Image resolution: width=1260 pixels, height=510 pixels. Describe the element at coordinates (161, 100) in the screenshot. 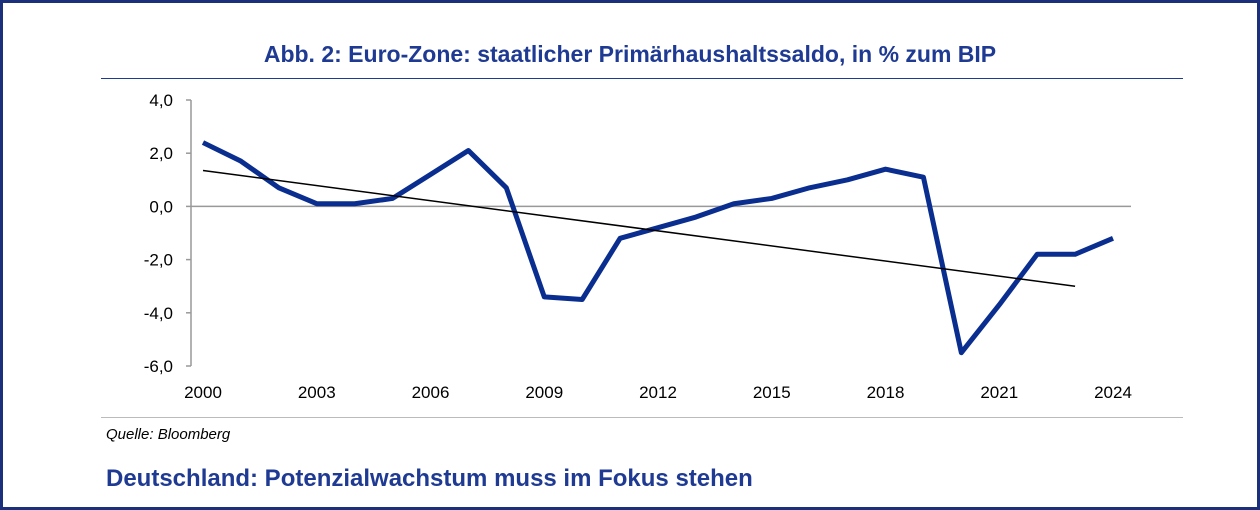

I see `y-tick-label: 4,0` at that location.